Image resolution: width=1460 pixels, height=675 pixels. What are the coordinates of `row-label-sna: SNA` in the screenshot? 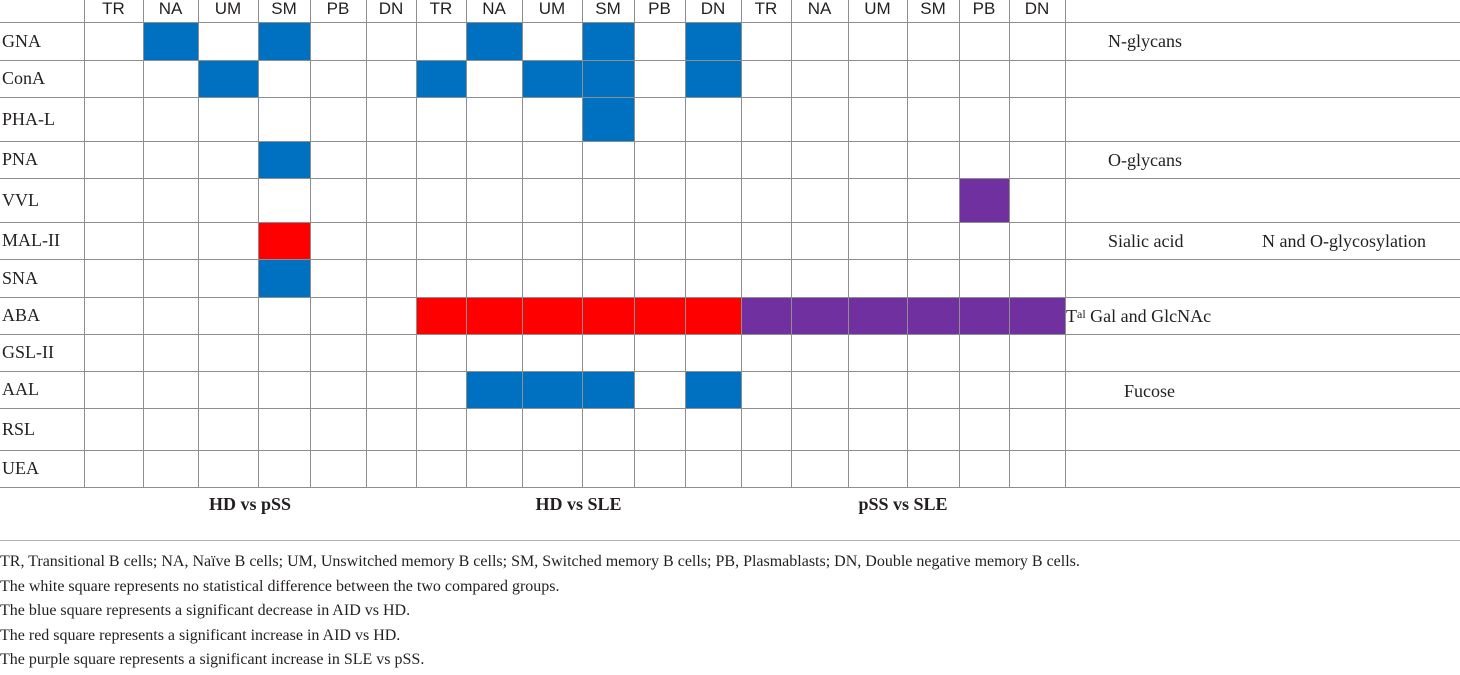 It's located at (20, 277).